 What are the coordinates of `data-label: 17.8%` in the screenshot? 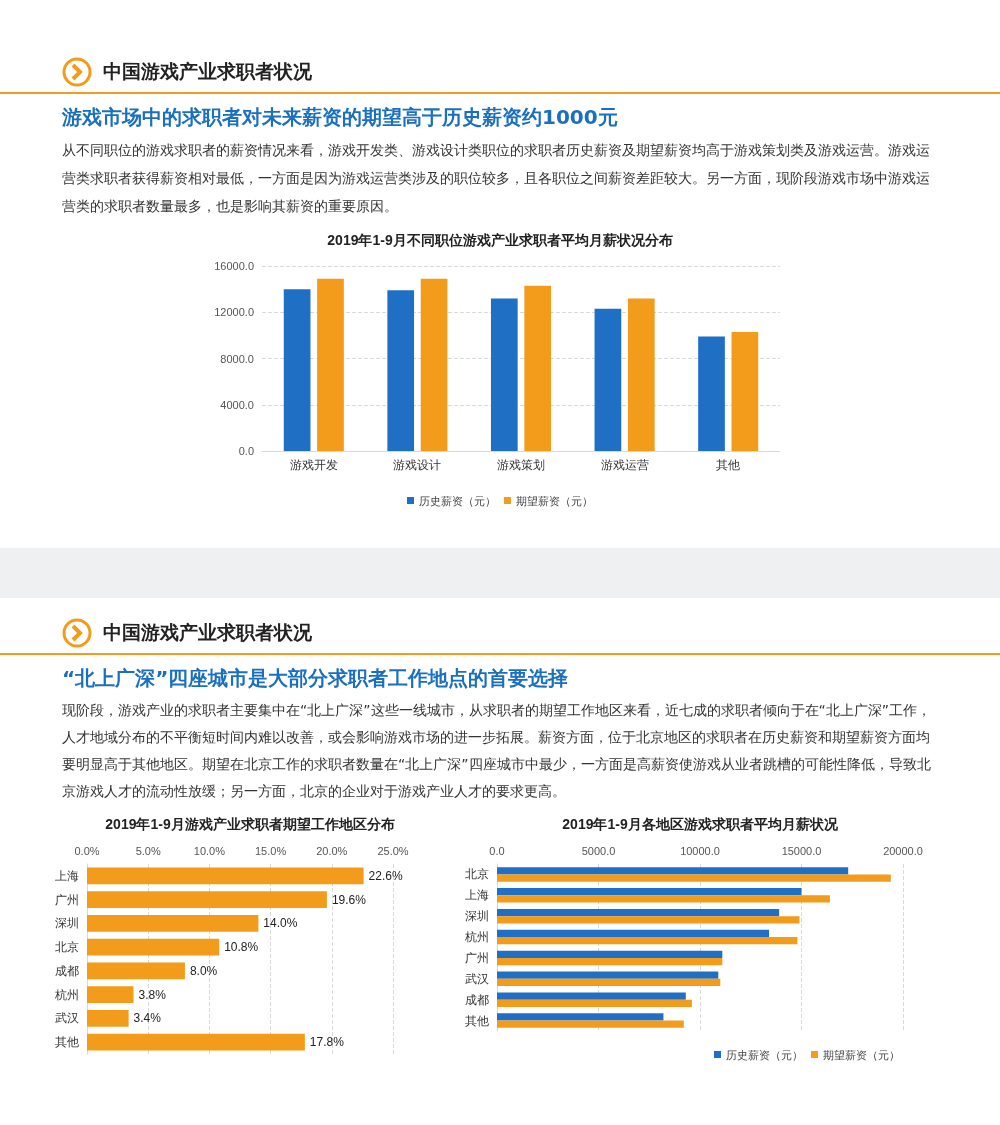 It's located at (327, 1042).